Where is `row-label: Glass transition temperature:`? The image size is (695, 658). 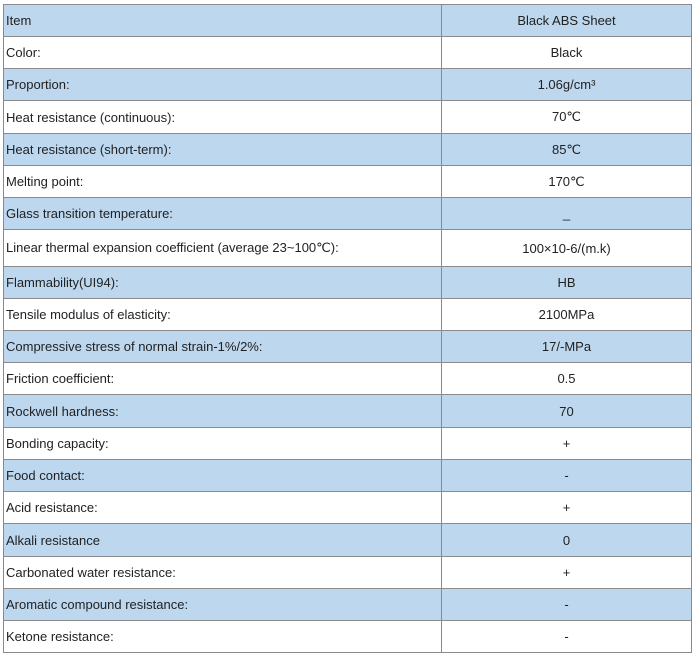 row-label: Glass transition temperature: is located at coordinates (222, 213).